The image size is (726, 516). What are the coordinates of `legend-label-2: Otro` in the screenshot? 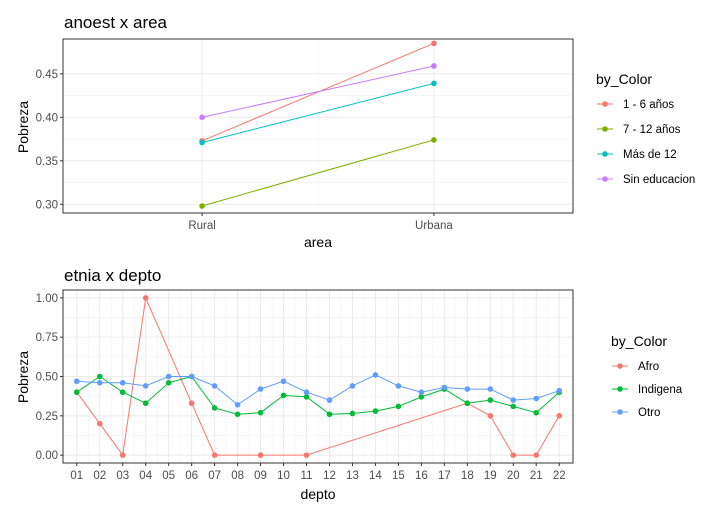 It's located at (649, 413).